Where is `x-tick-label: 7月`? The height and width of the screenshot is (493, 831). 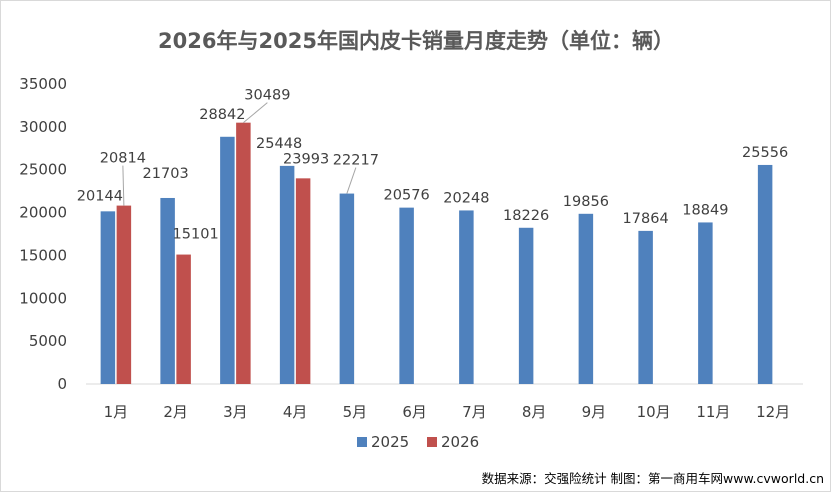
x-tick-label: 7月 is located at coordinates (474, 412).